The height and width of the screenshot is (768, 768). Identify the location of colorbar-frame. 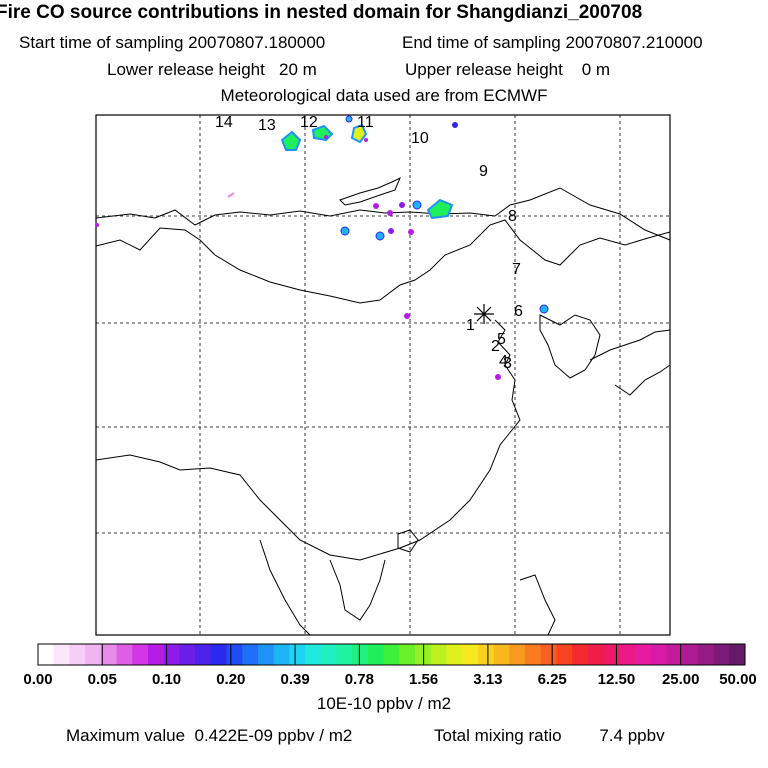
(391, 654).